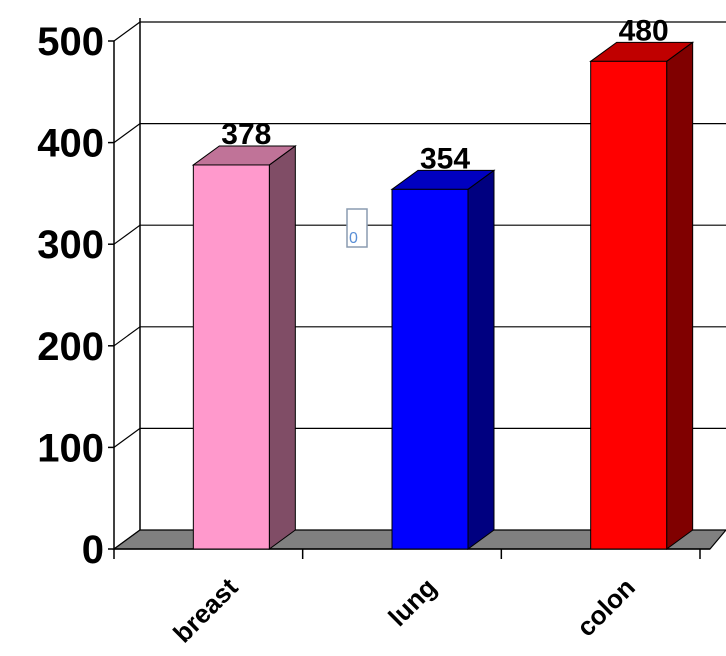 The image size is (726, 656). What do you see at coordinates (70, 296) in the screenshot?
I see `y-axis: 0 100 200 300 400 500` at bounding box center [70, 296].